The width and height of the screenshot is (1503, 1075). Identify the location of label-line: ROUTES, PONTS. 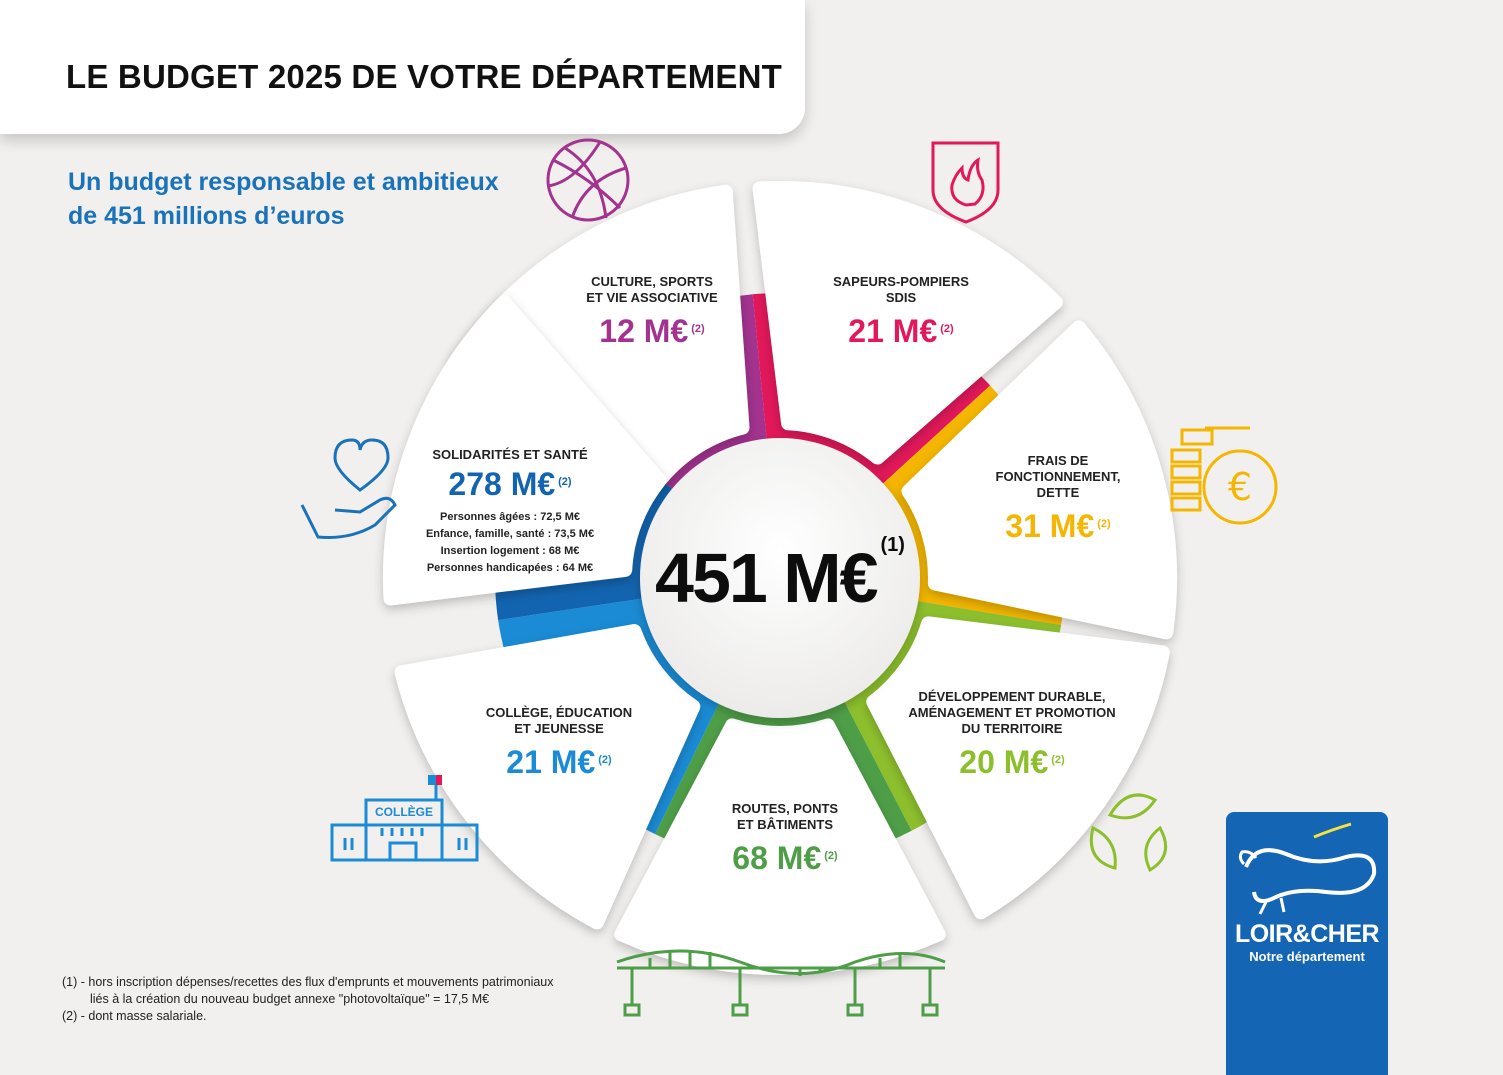
(785, 808).